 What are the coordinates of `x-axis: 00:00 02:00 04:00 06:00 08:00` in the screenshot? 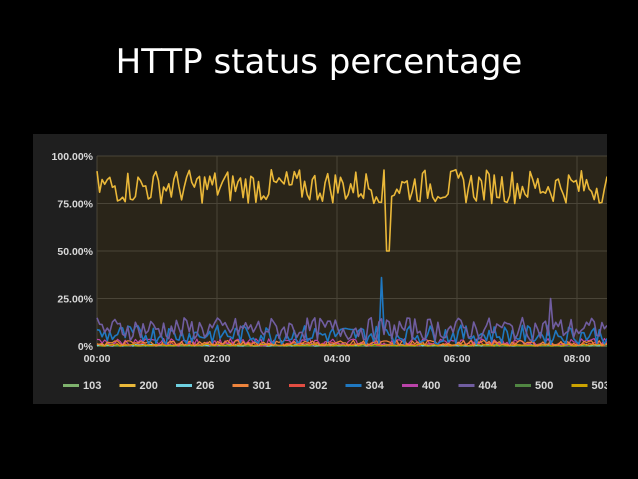 It's located at (337, 359).